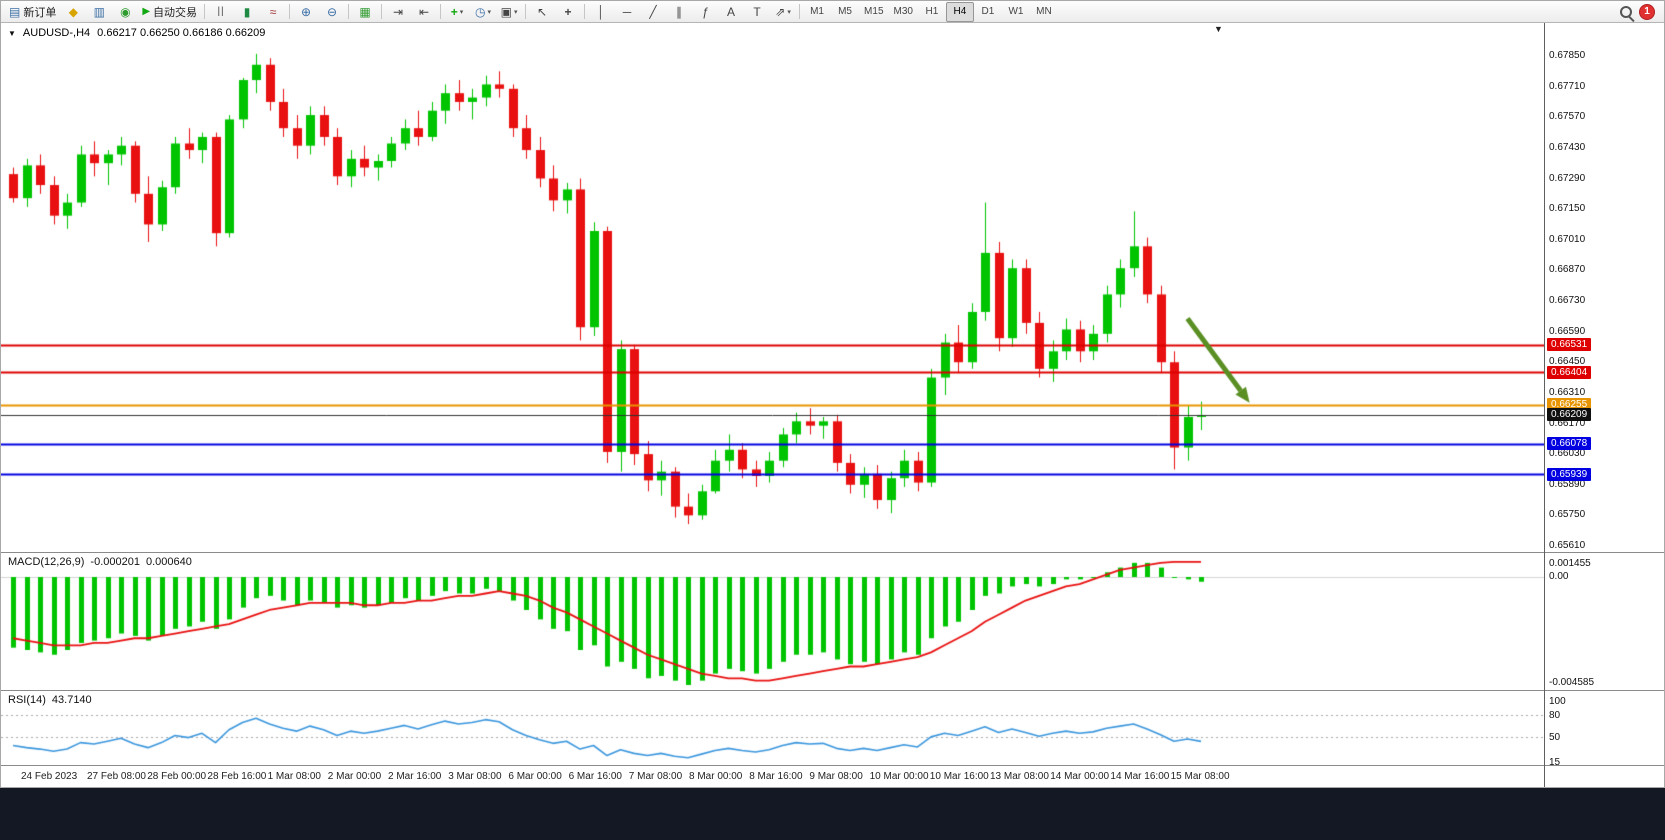  I want to click on fibonacci-icon: ƒ, so click(705, 11).